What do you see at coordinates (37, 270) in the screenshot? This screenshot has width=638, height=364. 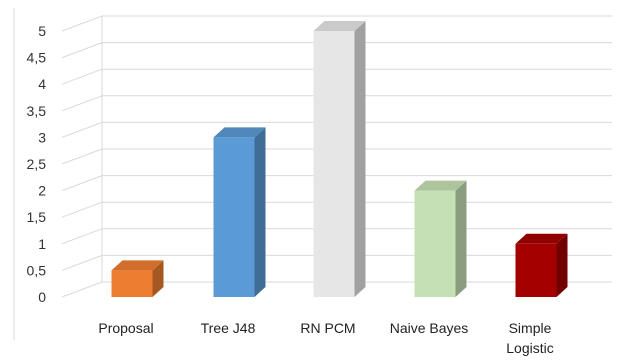 I see `y-tick-label: 0,5` at bounding box center [37, 270].